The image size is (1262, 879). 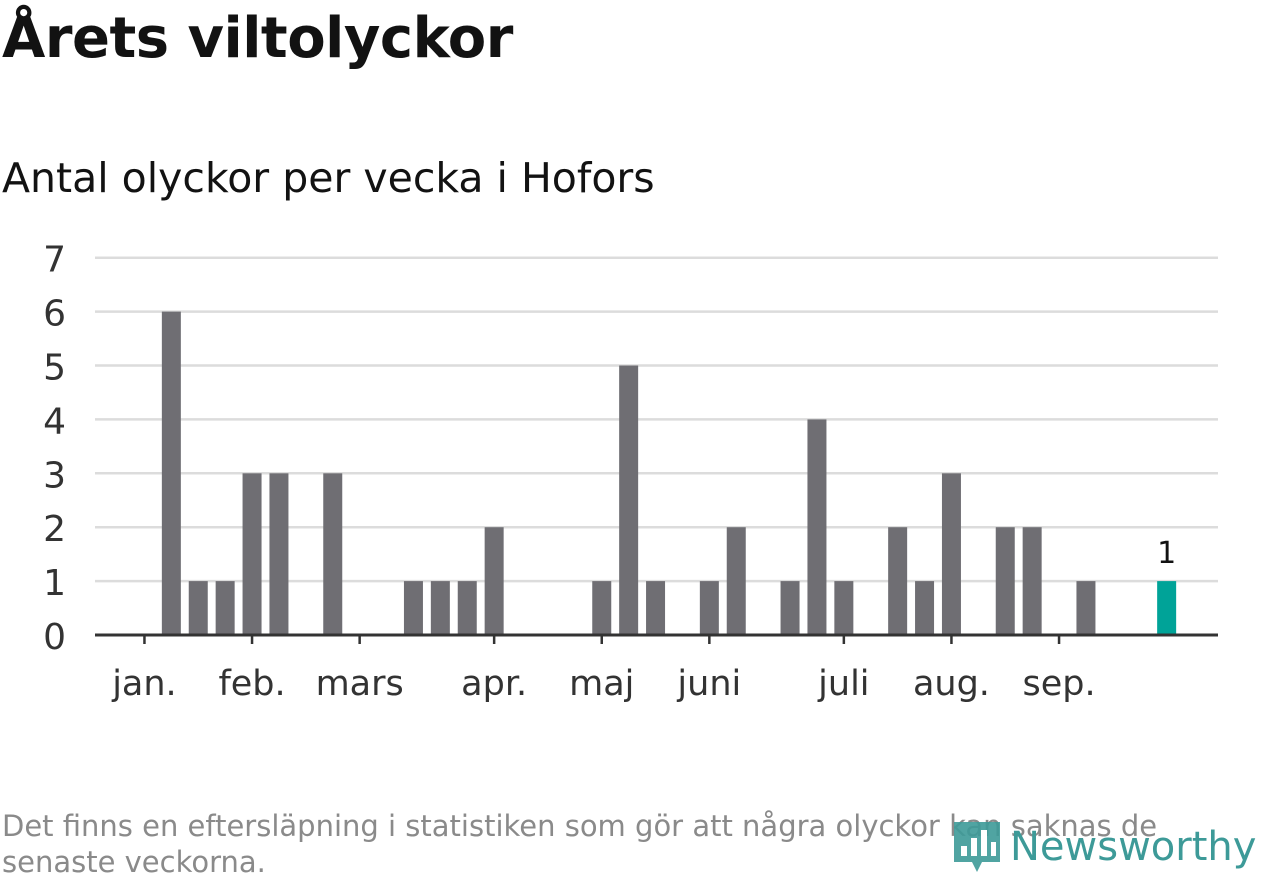 I want to click on y-tick-label: 0, so click(x=54, y=637).